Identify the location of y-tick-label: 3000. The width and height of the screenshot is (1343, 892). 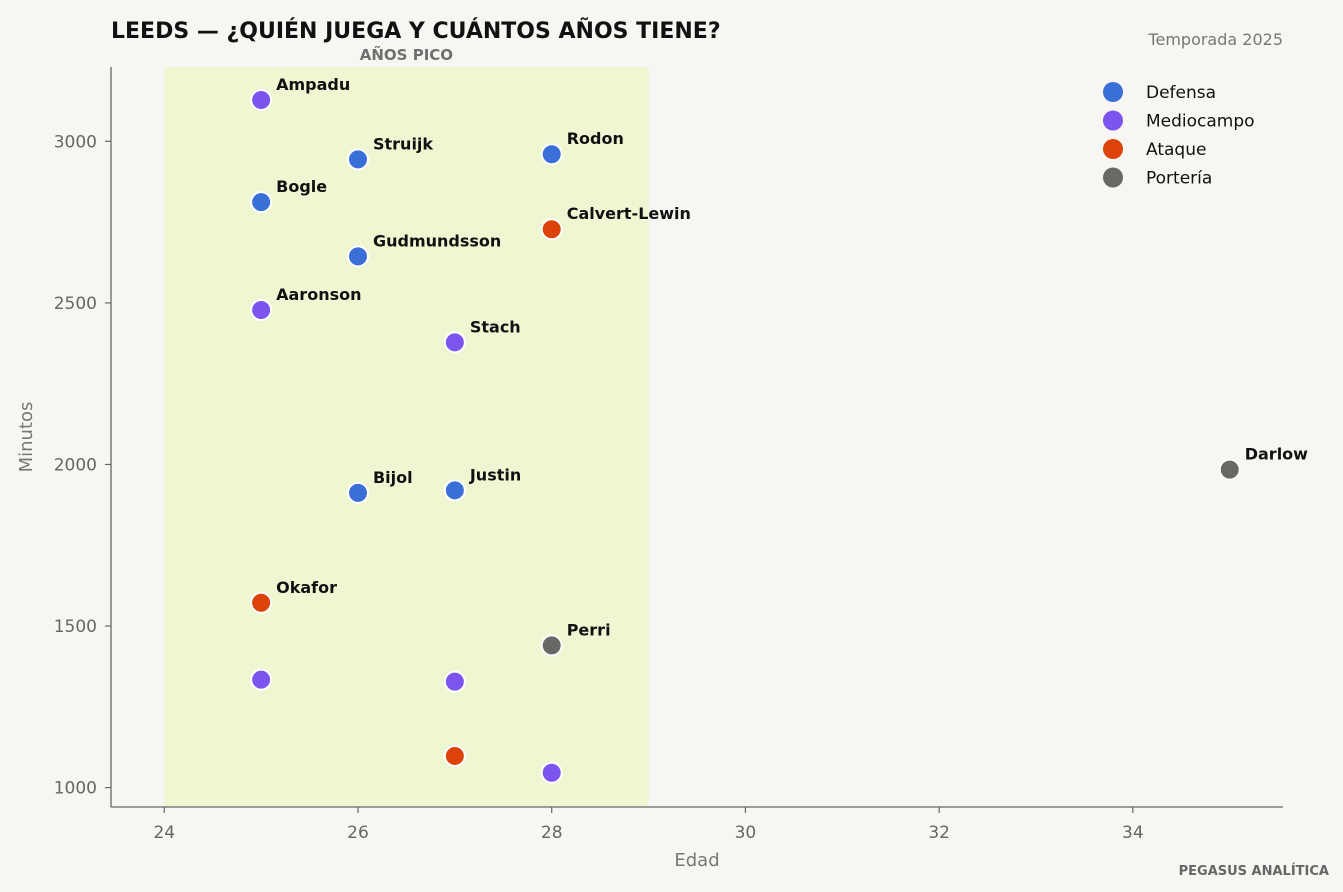
(75, 142).